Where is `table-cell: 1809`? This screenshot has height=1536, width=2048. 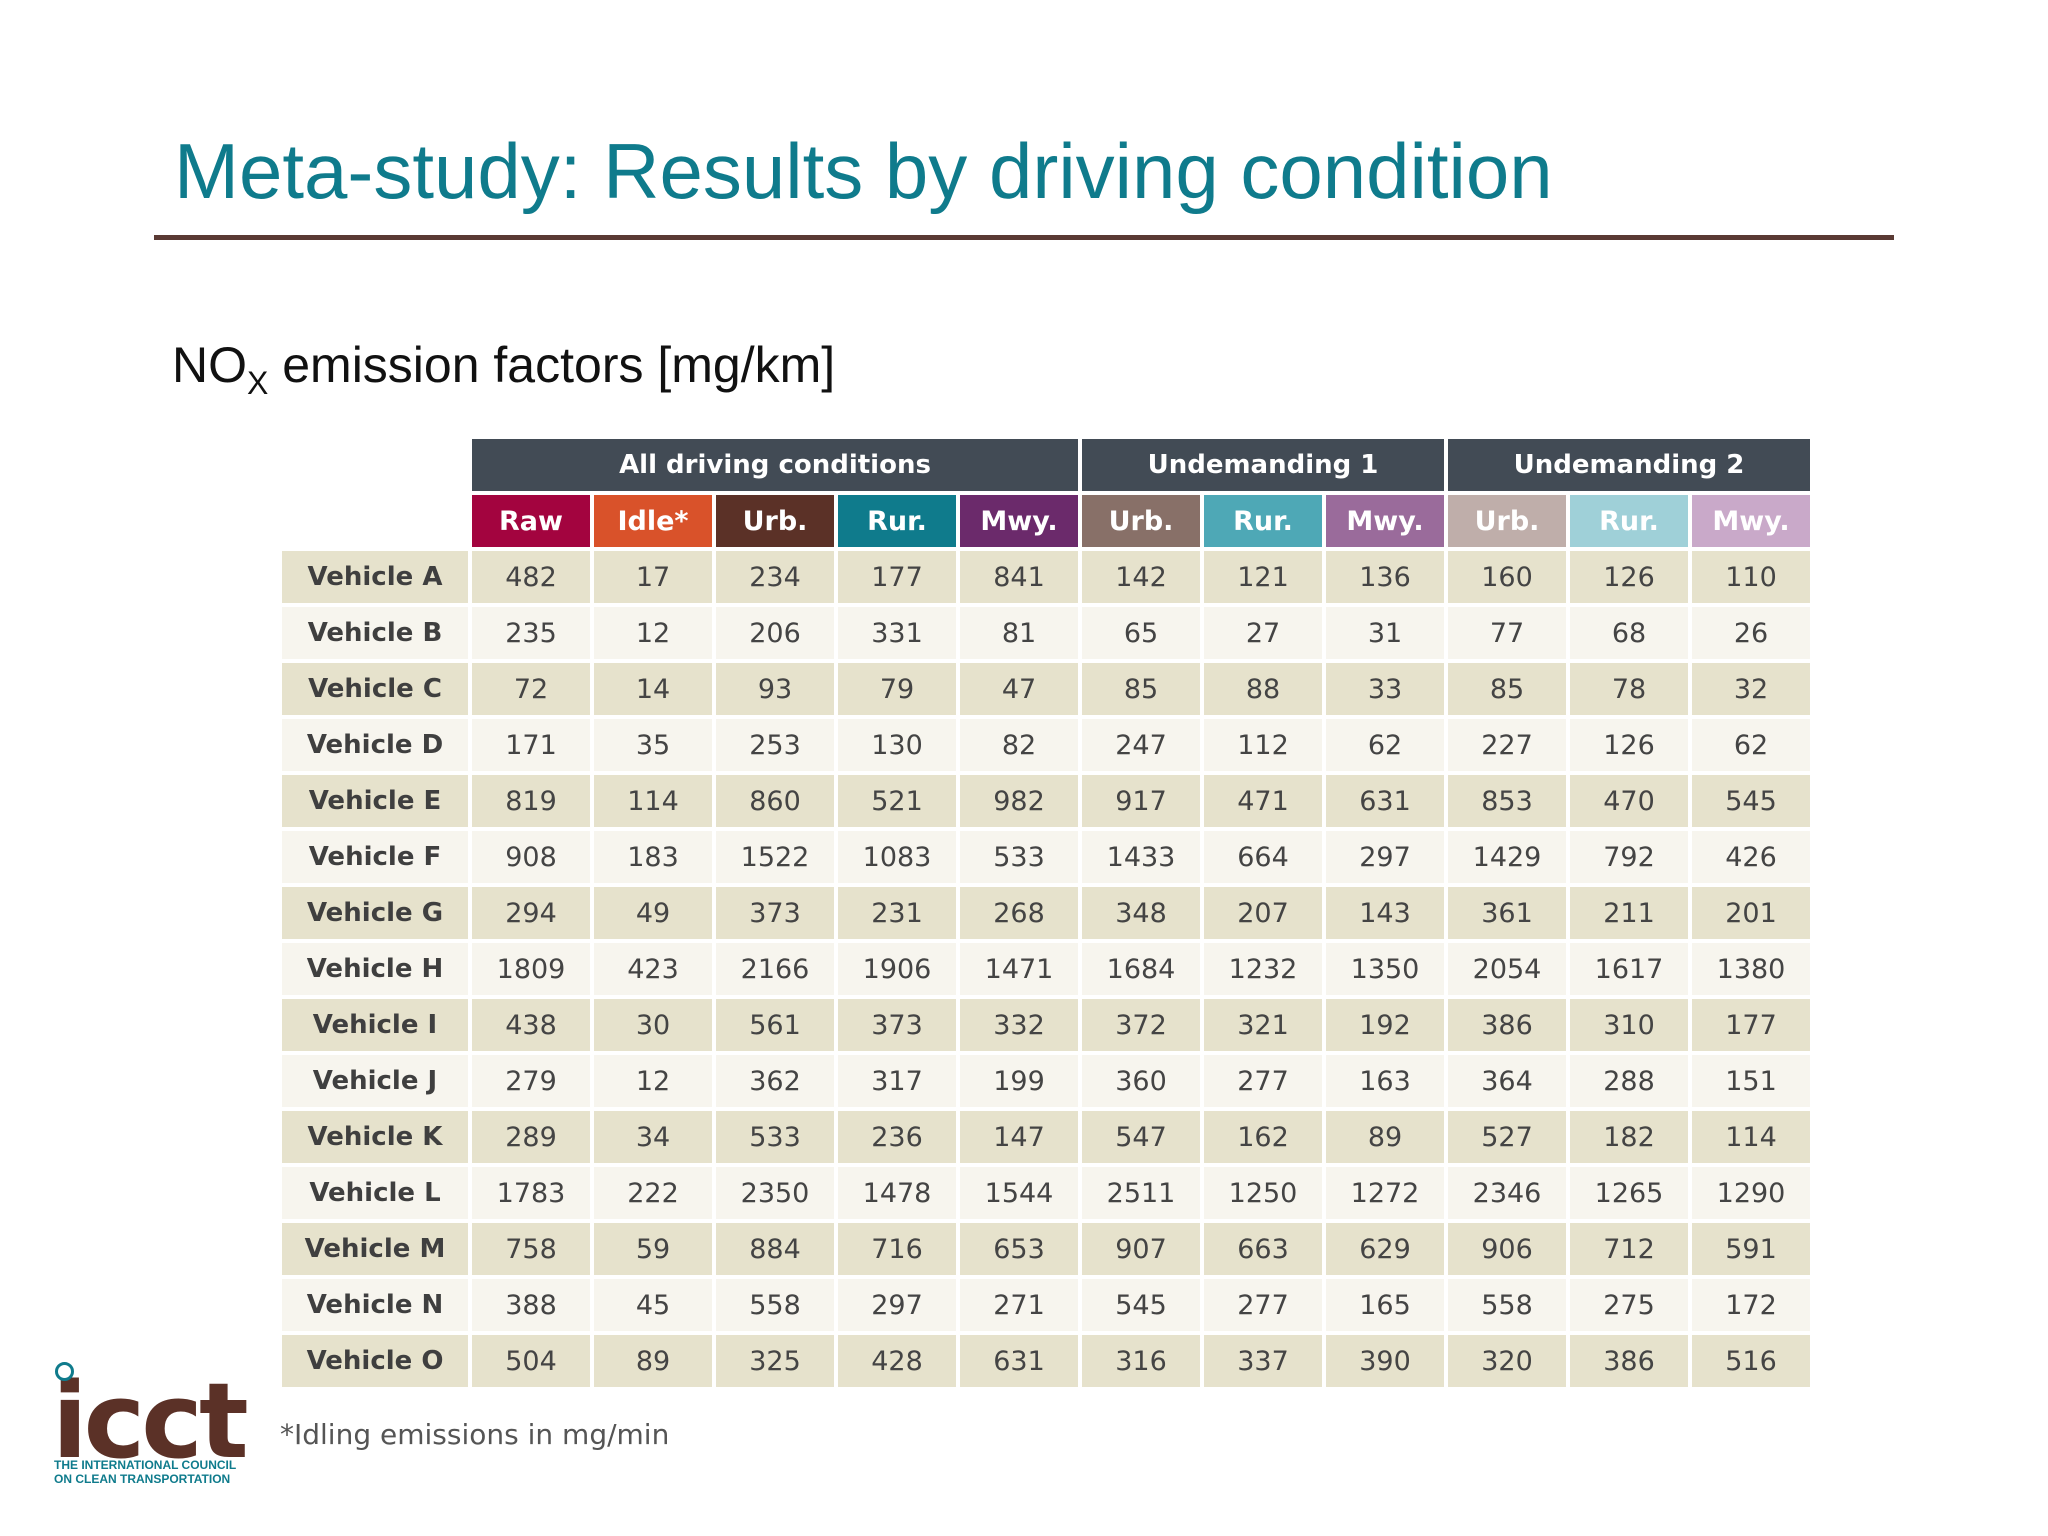 table-cell: 1809 is located at coordinates (531, 969).